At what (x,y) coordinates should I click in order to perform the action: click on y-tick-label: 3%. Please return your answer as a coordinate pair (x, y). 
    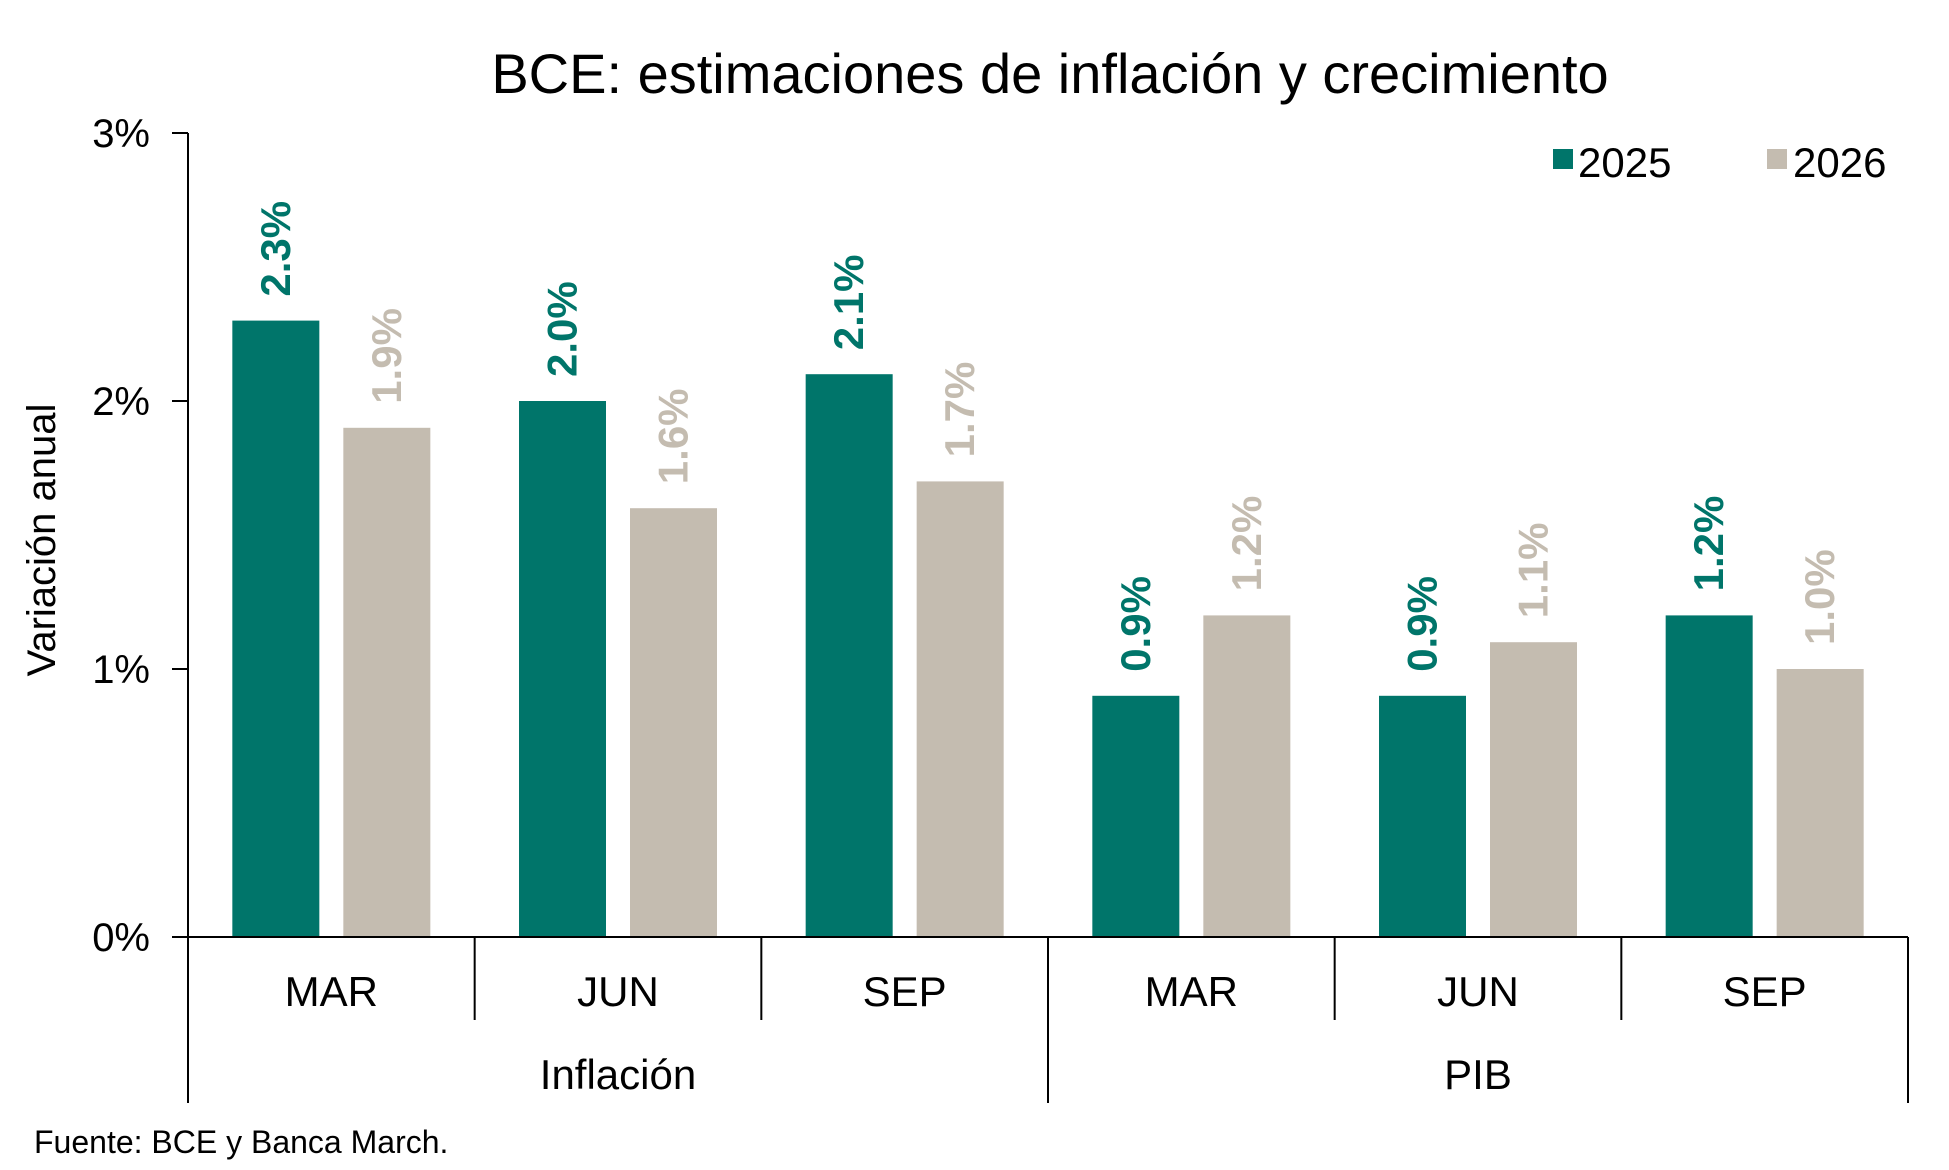
    Looking at the image, I should click on (121, 134).